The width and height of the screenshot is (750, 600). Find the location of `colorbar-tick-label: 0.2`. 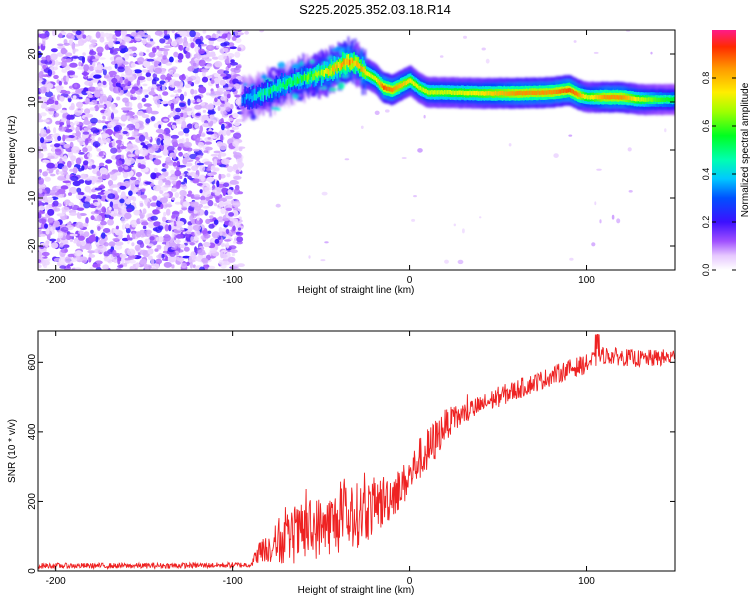

colorbar-tick-label: 0.2 is located at coordinates (706, 222).